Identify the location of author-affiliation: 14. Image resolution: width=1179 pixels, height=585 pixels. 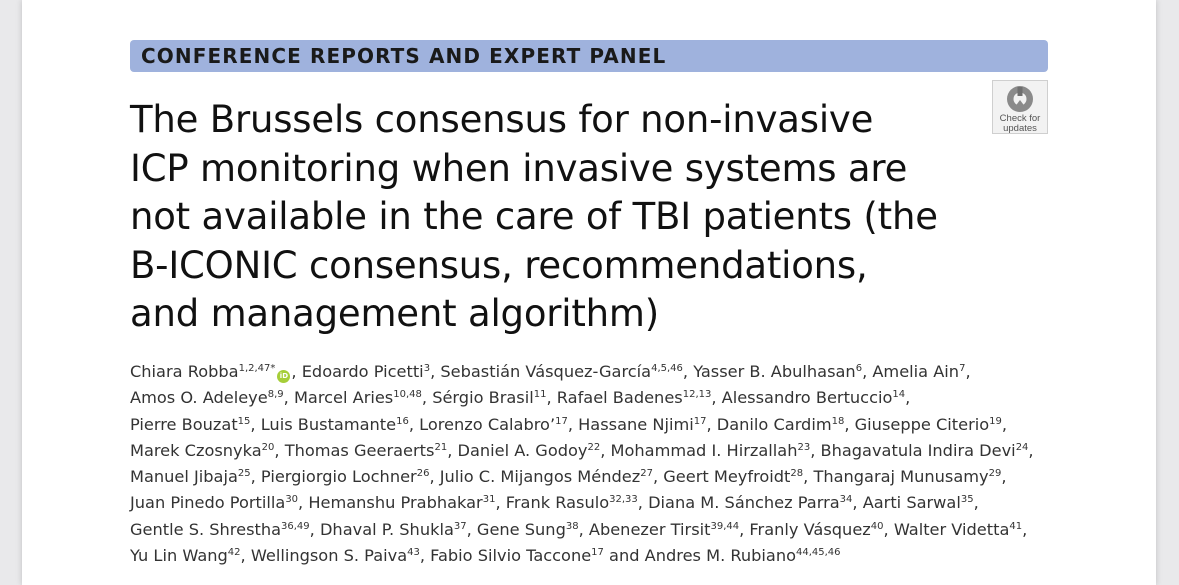
(899, 395).